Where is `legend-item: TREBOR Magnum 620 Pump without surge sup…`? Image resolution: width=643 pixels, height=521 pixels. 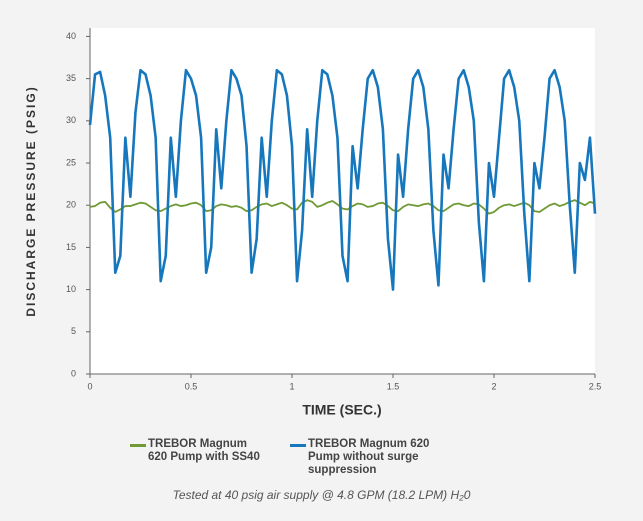
legend-item: TREBOR Magnum 620 Pump without surge sup… is located at coordinates (370, 457).